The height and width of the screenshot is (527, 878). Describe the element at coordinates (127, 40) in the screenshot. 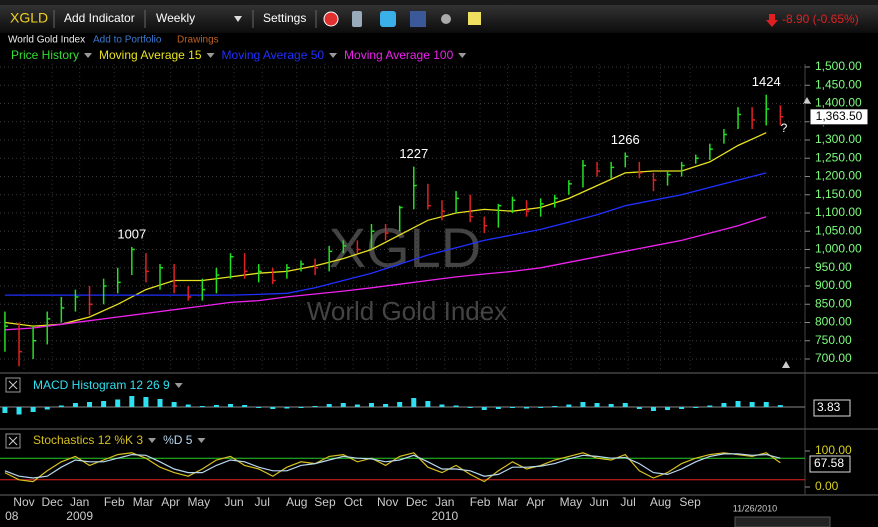

I see `add-to-portfolio: Add to Portfolio` at that location.